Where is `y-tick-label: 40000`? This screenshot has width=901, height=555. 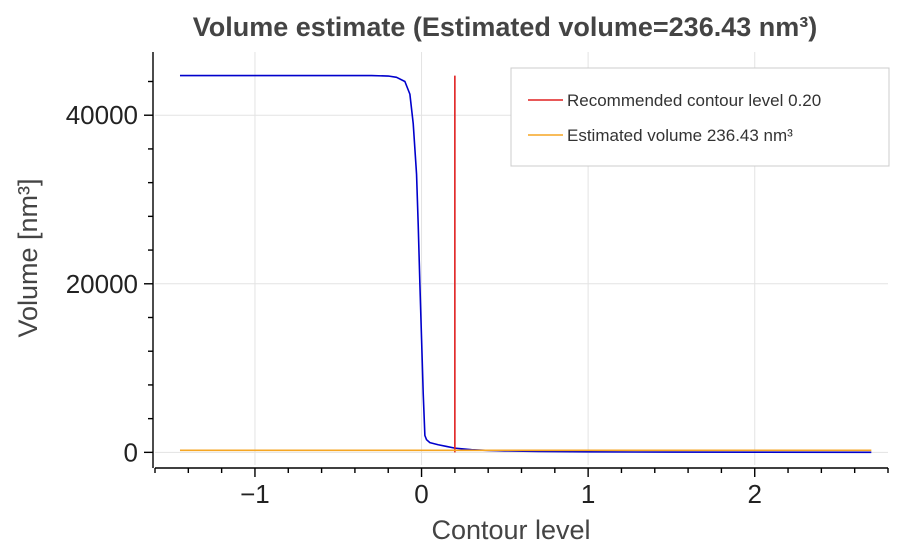
y-tick-label: 40000 is located at coordinates (102, 115).